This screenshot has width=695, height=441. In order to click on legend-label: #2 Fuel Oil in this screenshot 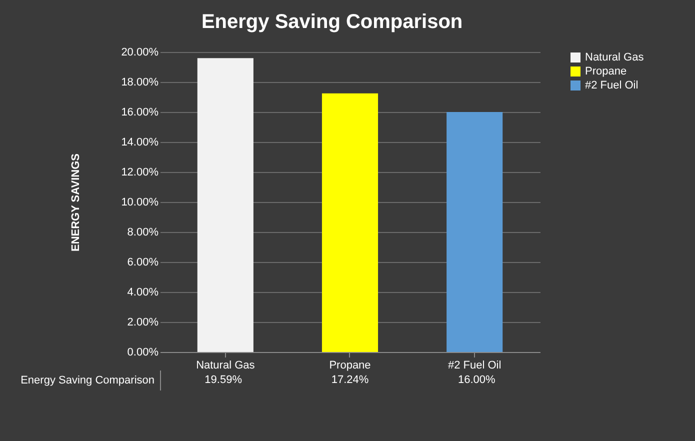, I will do `click(611, 86)`.